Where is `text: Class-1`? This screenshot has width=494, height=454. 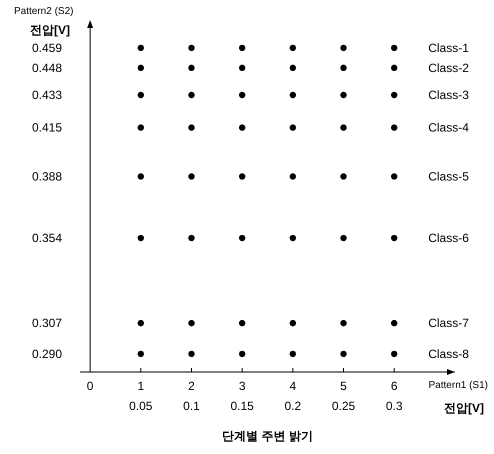
text: Class-1 is located at coordinates (449, 47).